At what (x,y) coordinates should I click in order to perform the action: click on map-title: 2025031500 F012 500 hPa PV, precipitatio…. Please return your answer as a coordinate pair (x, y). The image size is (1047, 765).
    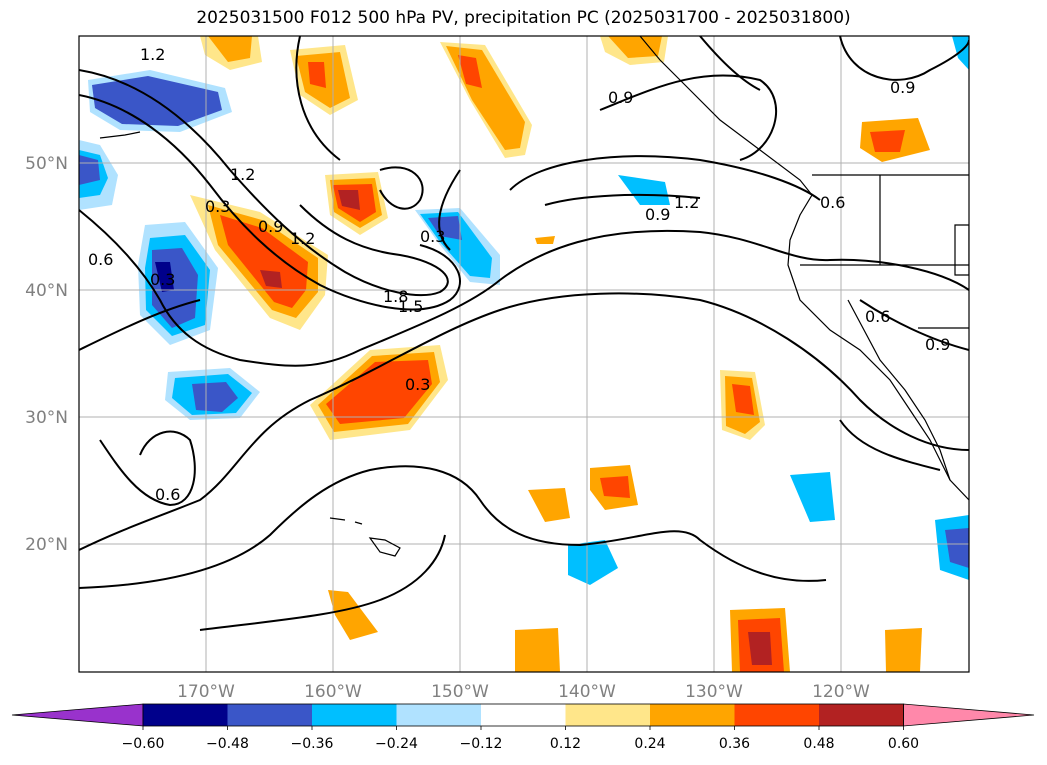
    Looking at the image, I should click on (523, 18).